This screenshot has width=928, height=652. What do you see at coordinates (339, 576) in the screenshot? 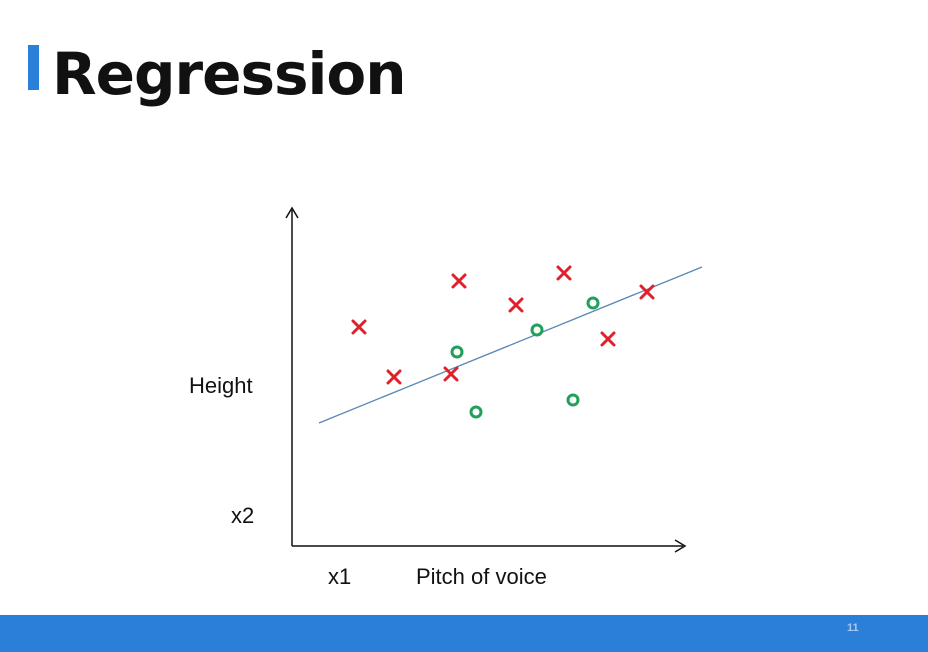
I see `x-axis-variable: x1` at bounding box center [339, 576].